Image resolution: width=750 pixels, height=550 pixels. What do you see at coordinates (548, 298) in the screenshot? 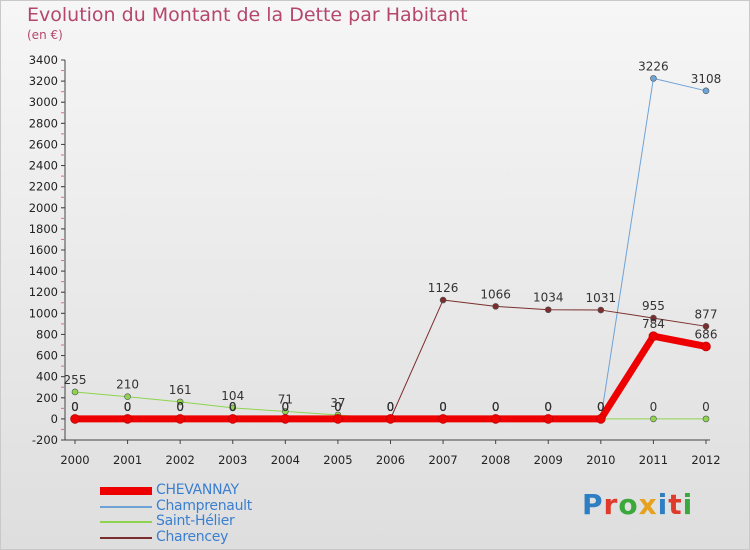
I see `data-label: 1034` at bounding box center [548, 298].